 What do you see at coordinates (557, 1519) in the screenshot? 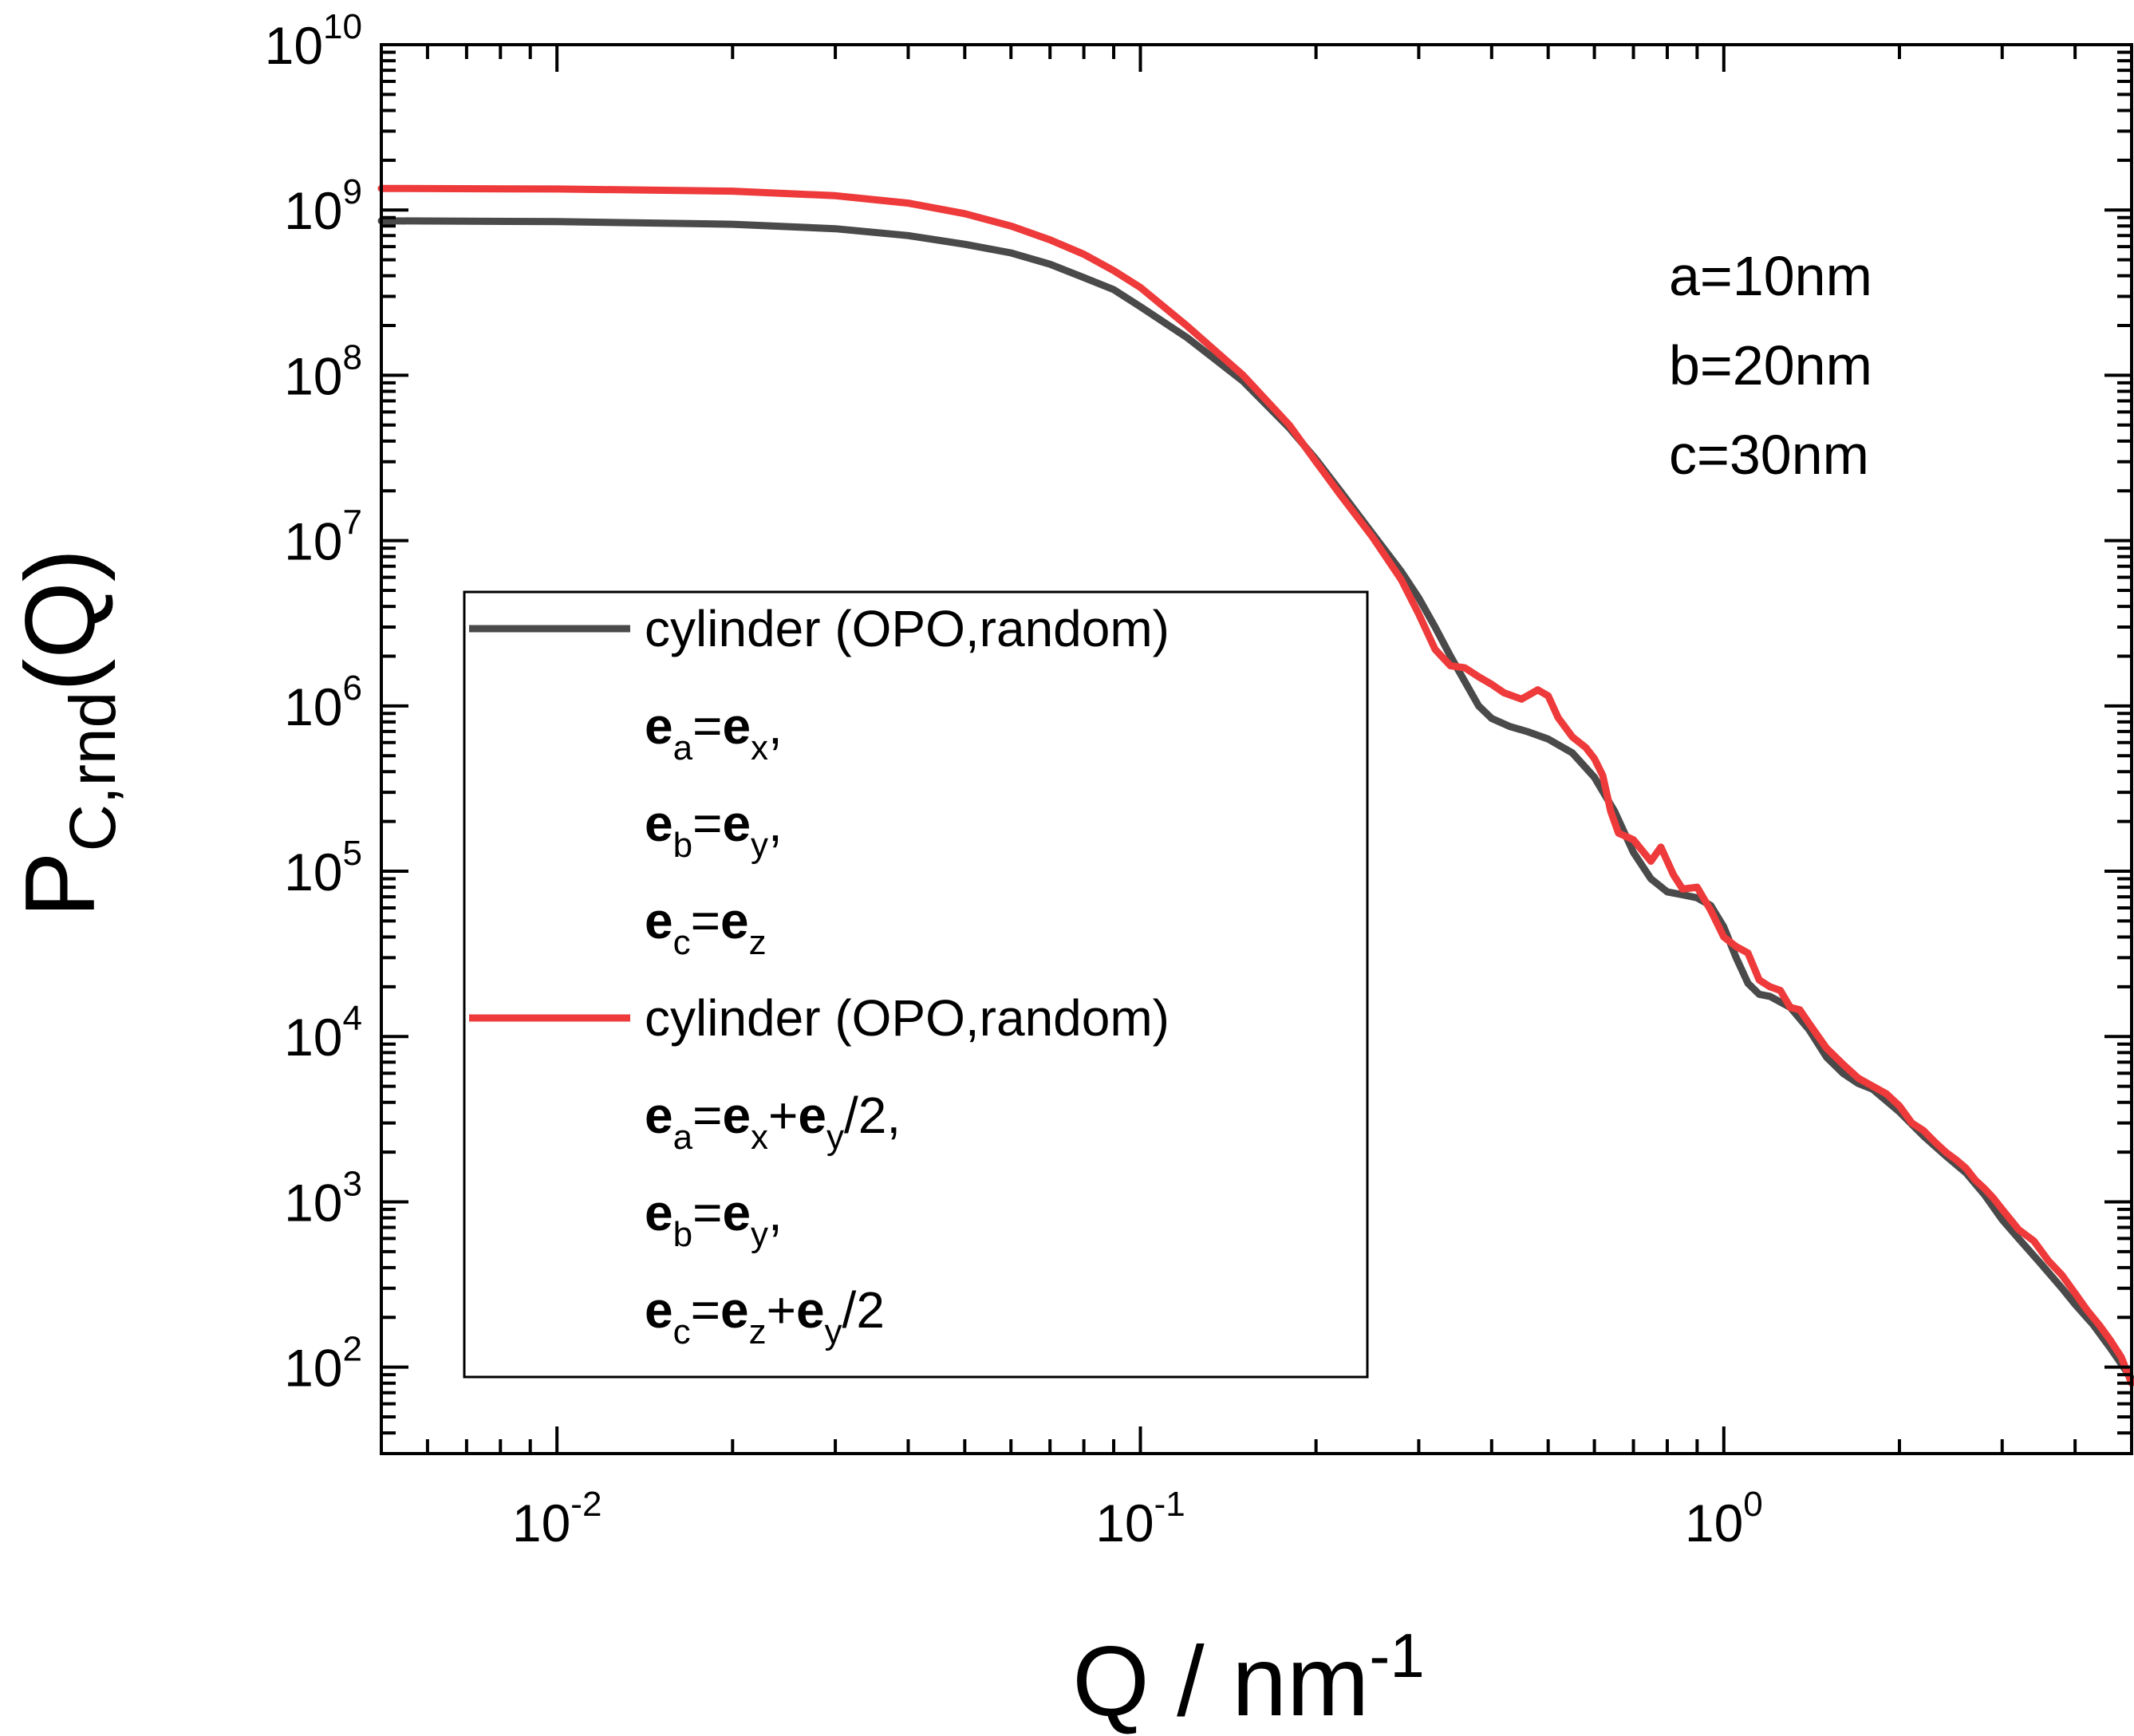
I see `x-tick-label: 10⁻²` at bounding box center [557, 1519].